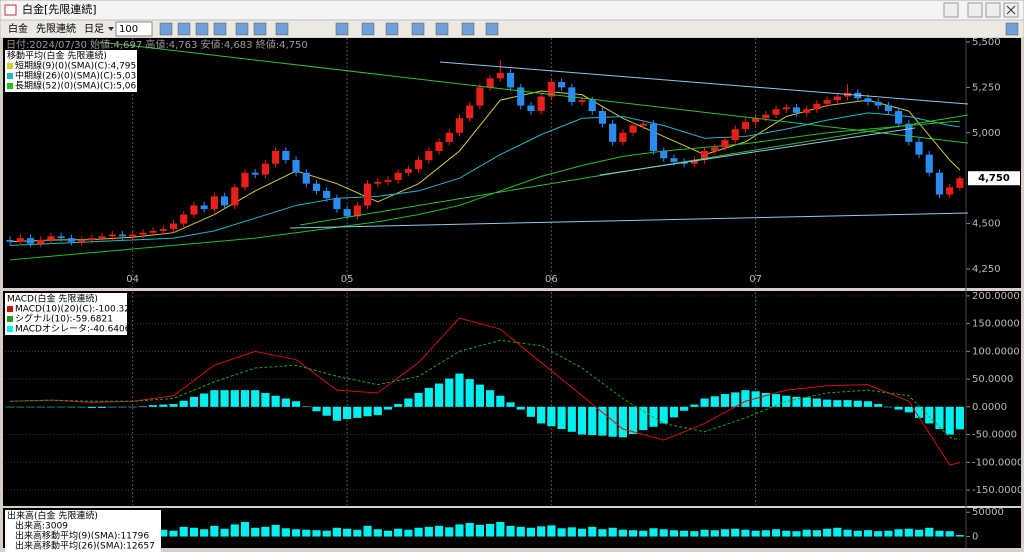  I want to click on x-tick-label: 04, so click(132, 279).